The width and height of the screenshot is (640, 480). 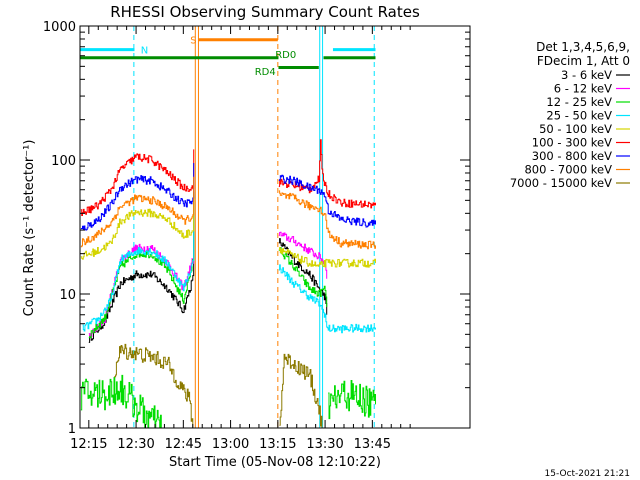 What do you see at coordinates (568, 170) in the screenshot?
I see `legend-label: 800 - 7000 keV` at bounding box center [568, 170].